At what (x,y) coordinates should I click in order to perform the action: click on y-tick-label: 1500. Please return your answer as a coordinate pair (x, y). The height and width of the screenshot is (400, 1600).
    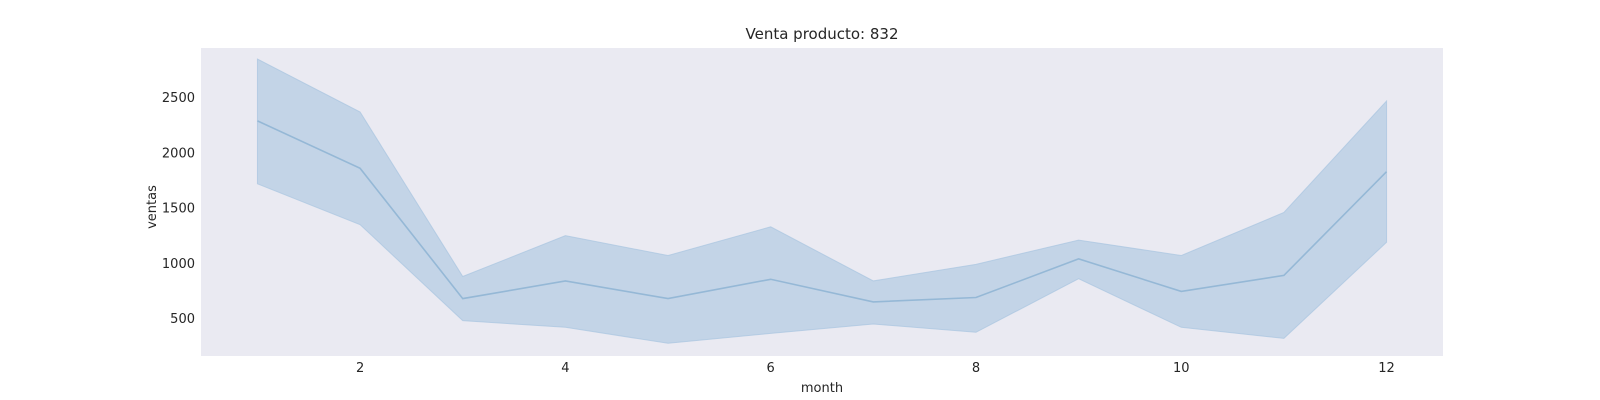
    Looking at the image, I should click on (178, 209).